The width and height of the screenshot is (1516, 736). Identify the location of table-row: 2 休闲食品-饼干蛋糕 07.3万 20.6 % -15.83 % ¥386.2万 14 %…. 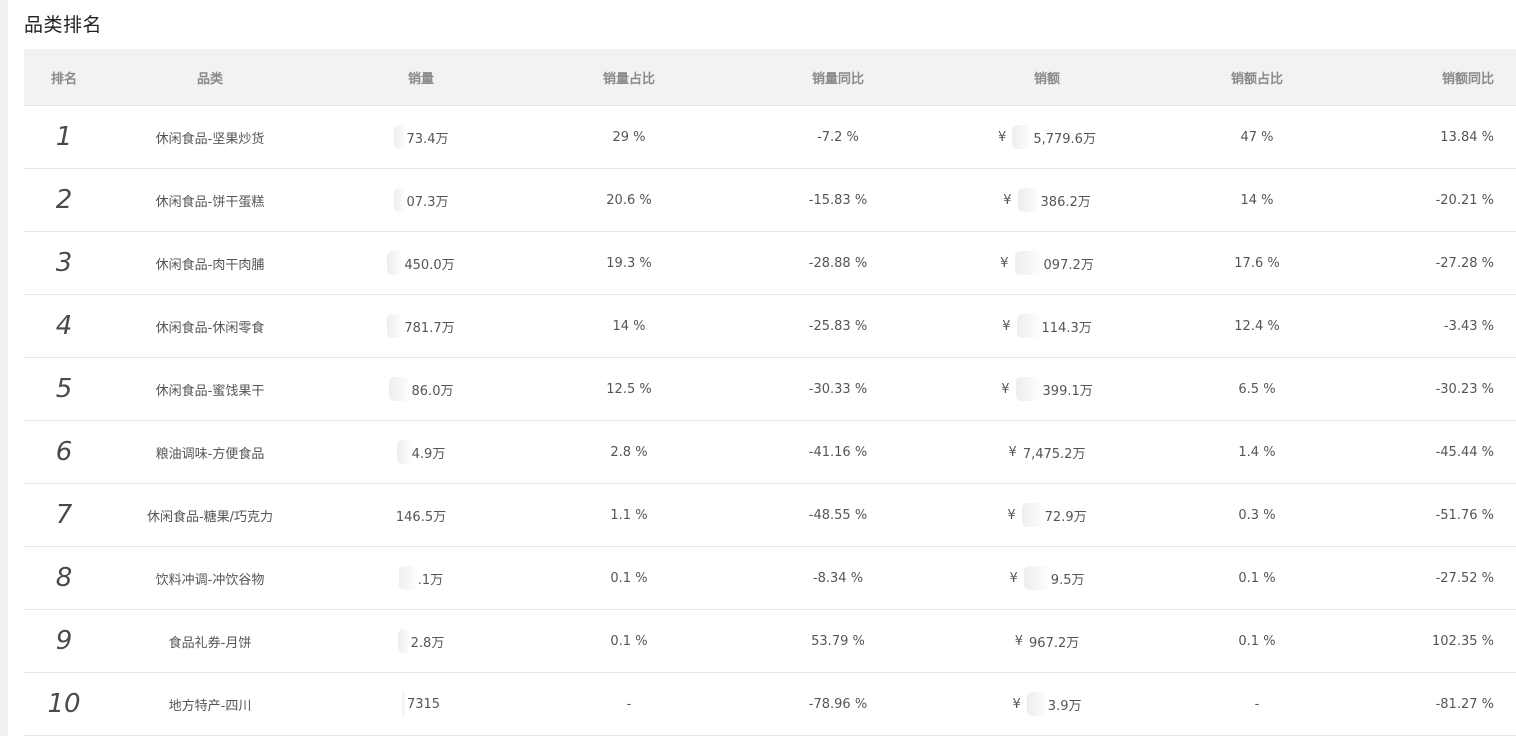
(770, 200).